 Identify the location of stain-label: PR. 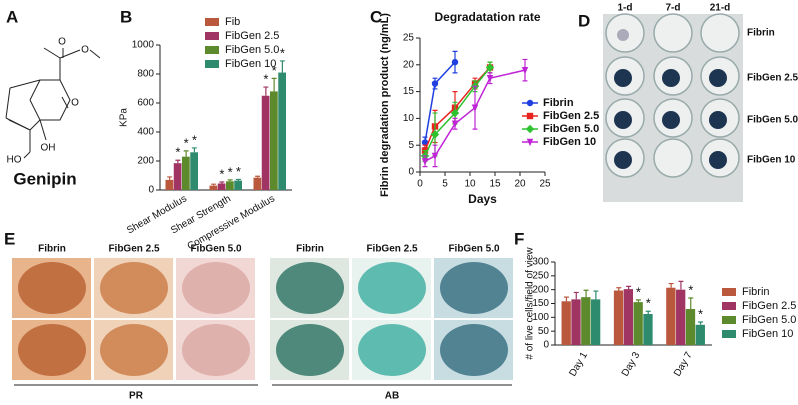
(136, 396).